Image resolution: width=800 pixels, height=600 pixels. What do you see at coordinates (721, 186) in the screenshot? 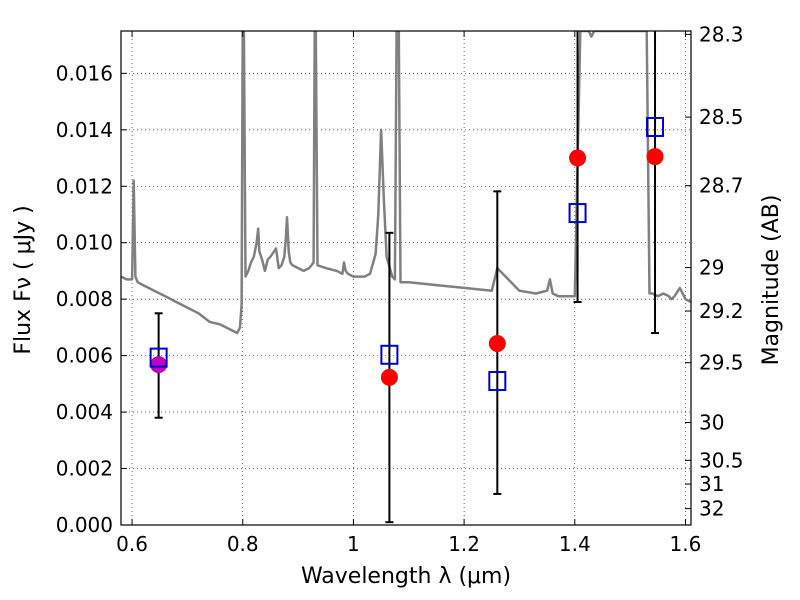
I see `y2-tick-label: 28.7` at bounding box center [721, 186].